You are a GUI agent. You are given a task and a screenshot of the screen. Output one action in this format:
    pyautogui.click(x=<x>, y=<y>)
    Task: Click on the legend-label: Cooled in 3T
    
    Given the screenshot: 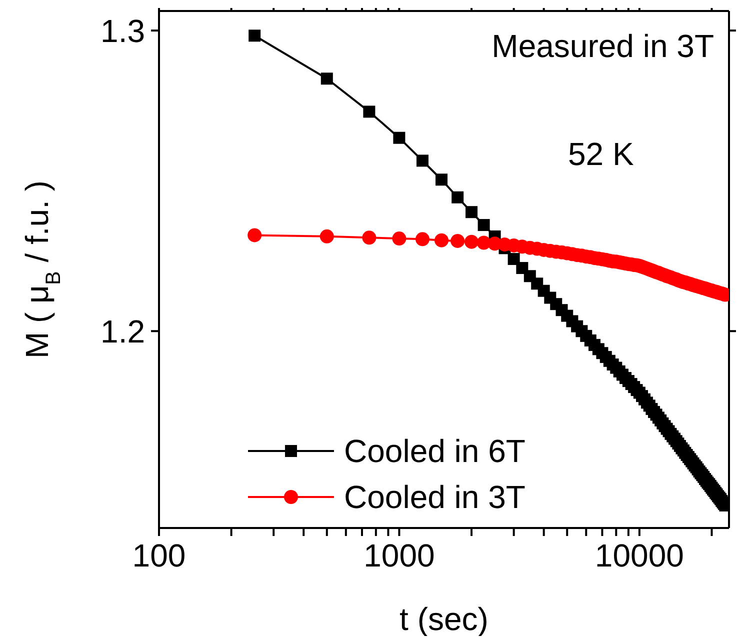 What is the action you would take?
    pyautogui.click(x=435, y=497)
    